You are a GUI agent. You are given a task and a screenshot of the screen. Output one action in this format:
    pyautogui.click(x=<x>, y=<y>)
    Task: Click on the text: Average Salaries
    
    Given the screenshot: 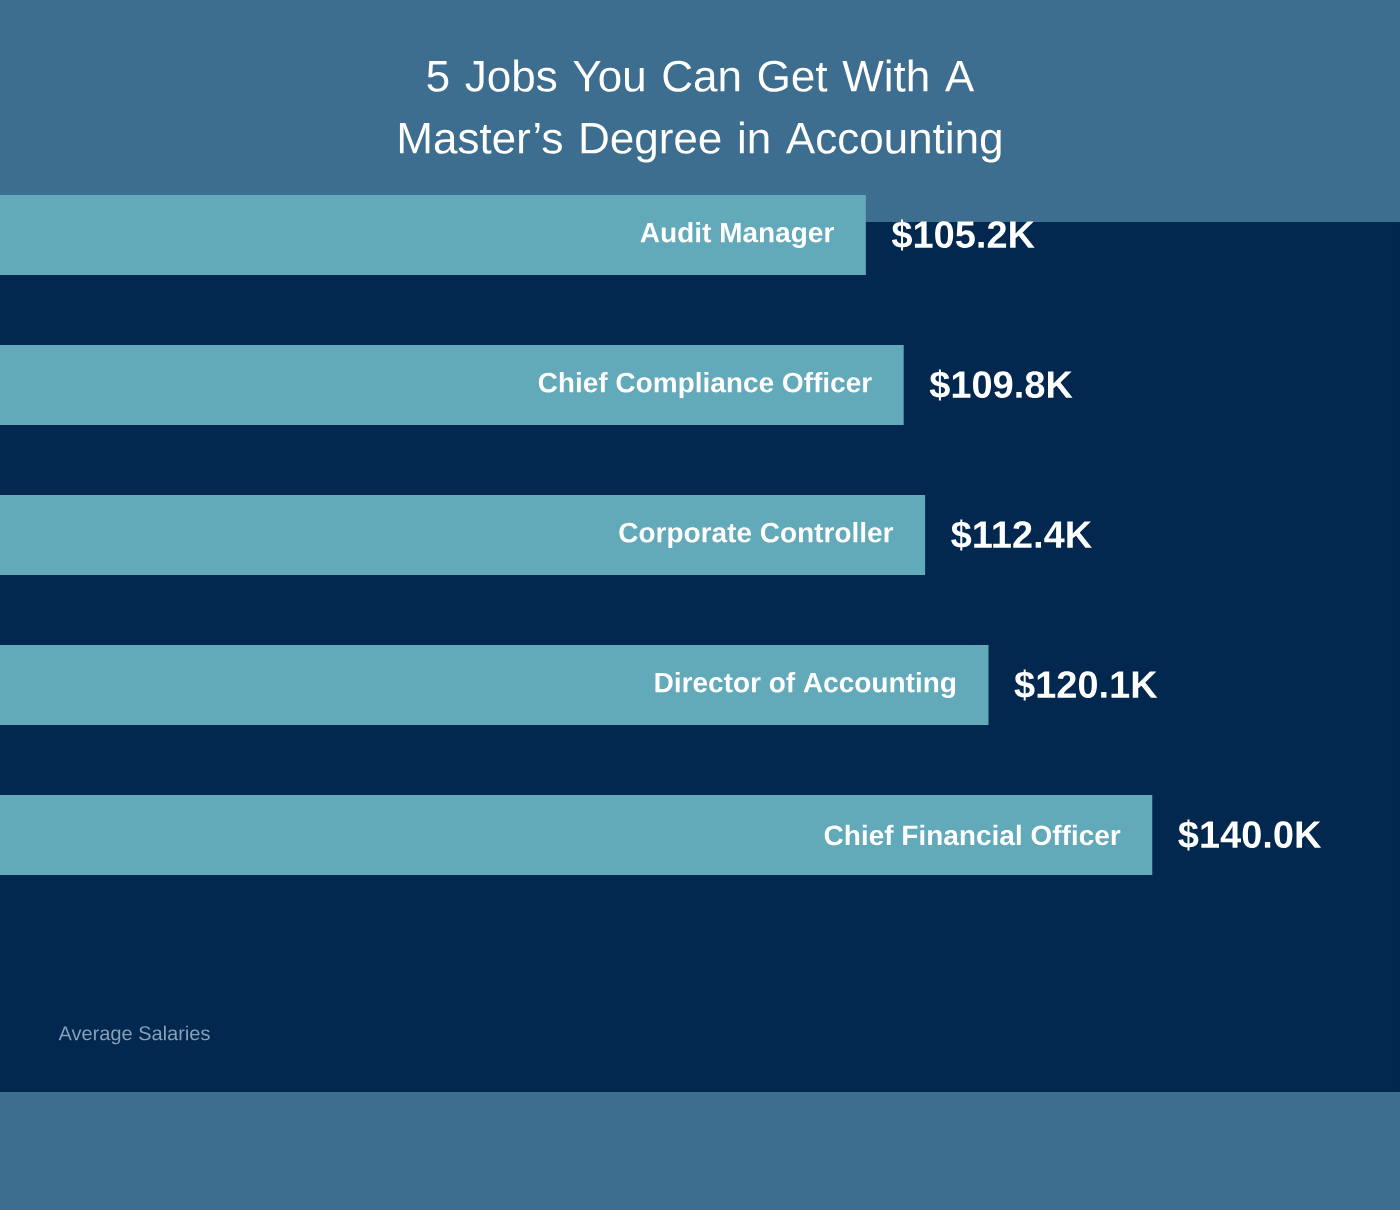 What is the action you would take?
    pyautogui.click(x=134, y=1035)
    